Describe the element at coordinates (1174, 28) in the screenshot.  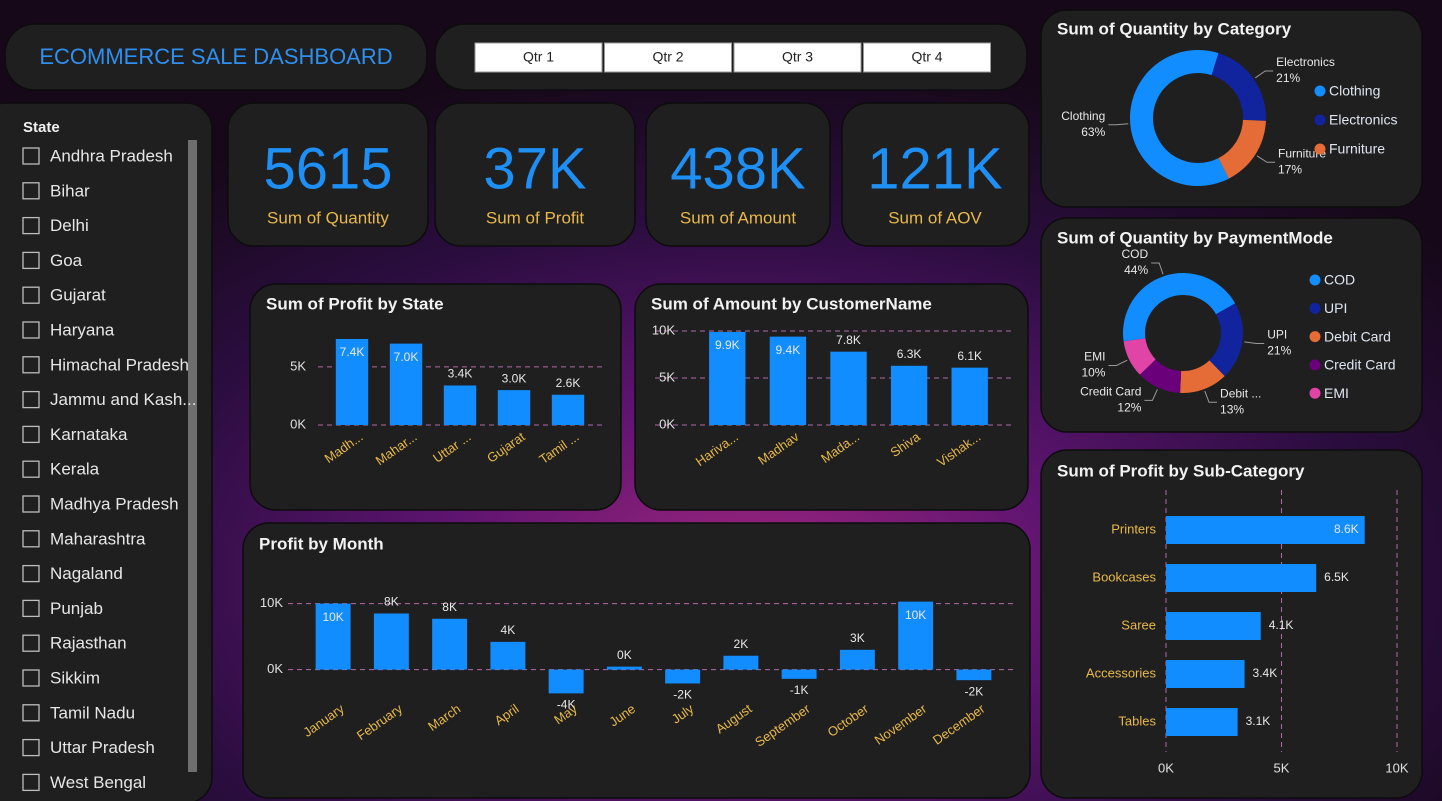
I see `chart-title: Sum of Quantity by Category` at that location.